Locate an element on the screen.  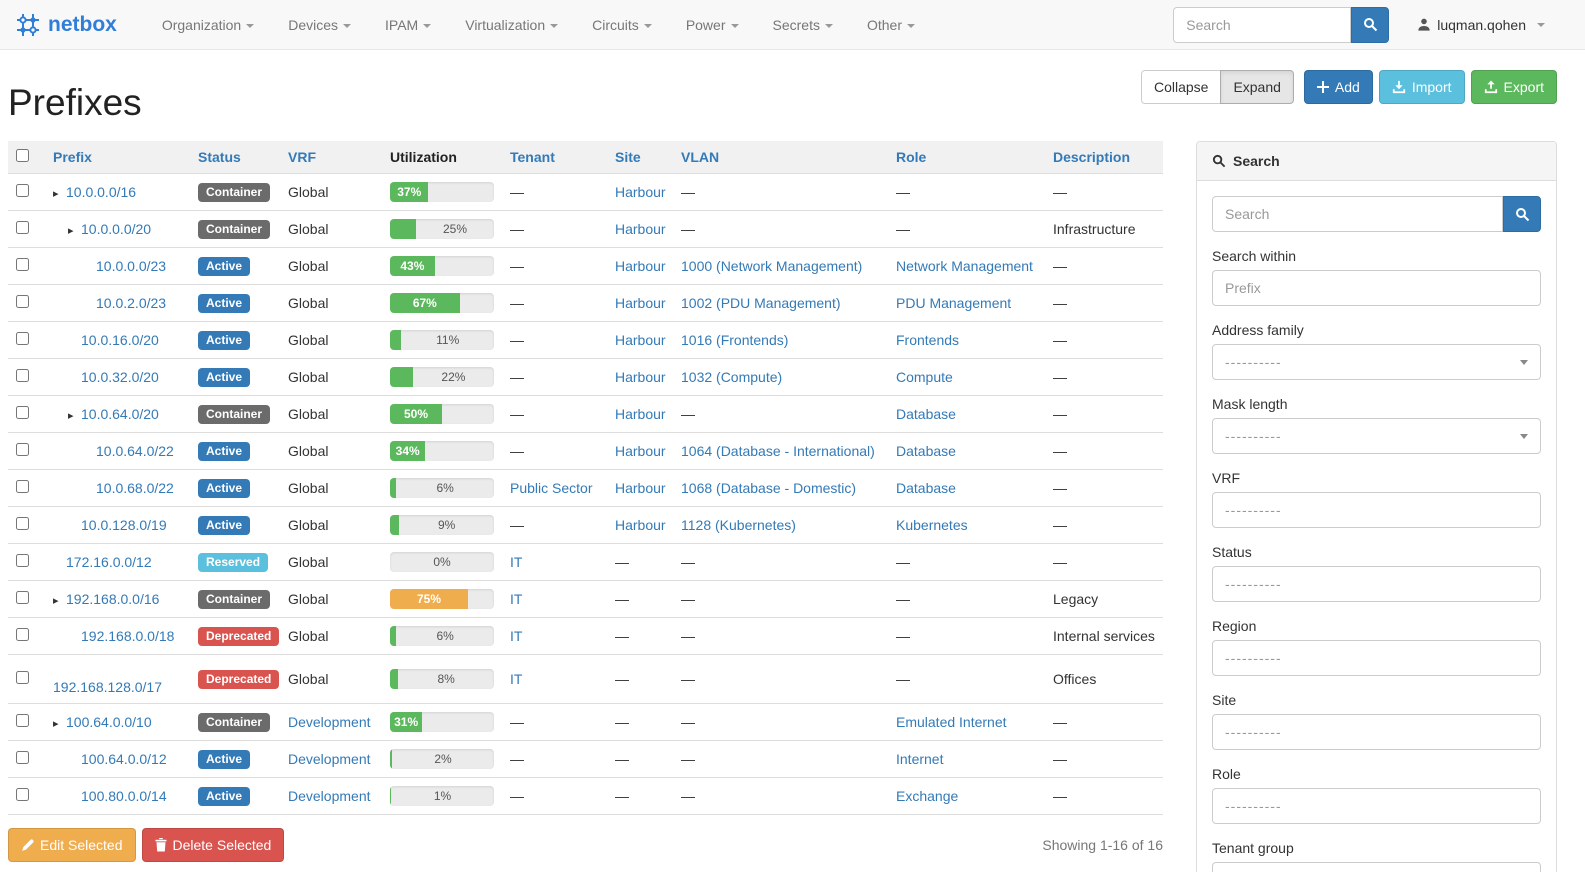
search-input is located at coordinates (1262, 24).